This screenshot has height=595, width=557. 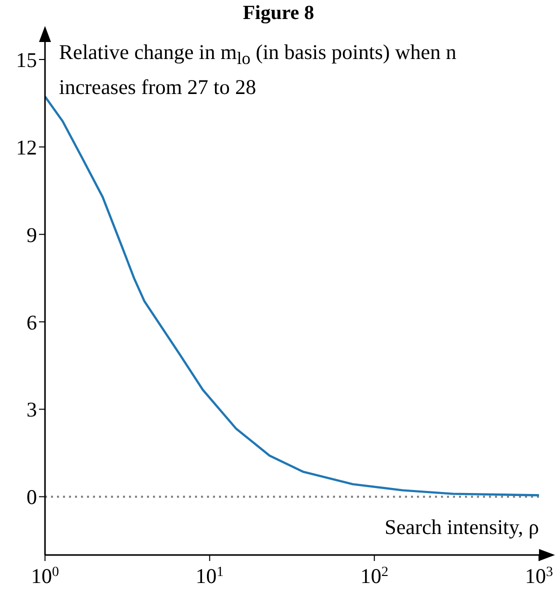 I want to click on y-tick-label: 3, so click(x=31, y=410).